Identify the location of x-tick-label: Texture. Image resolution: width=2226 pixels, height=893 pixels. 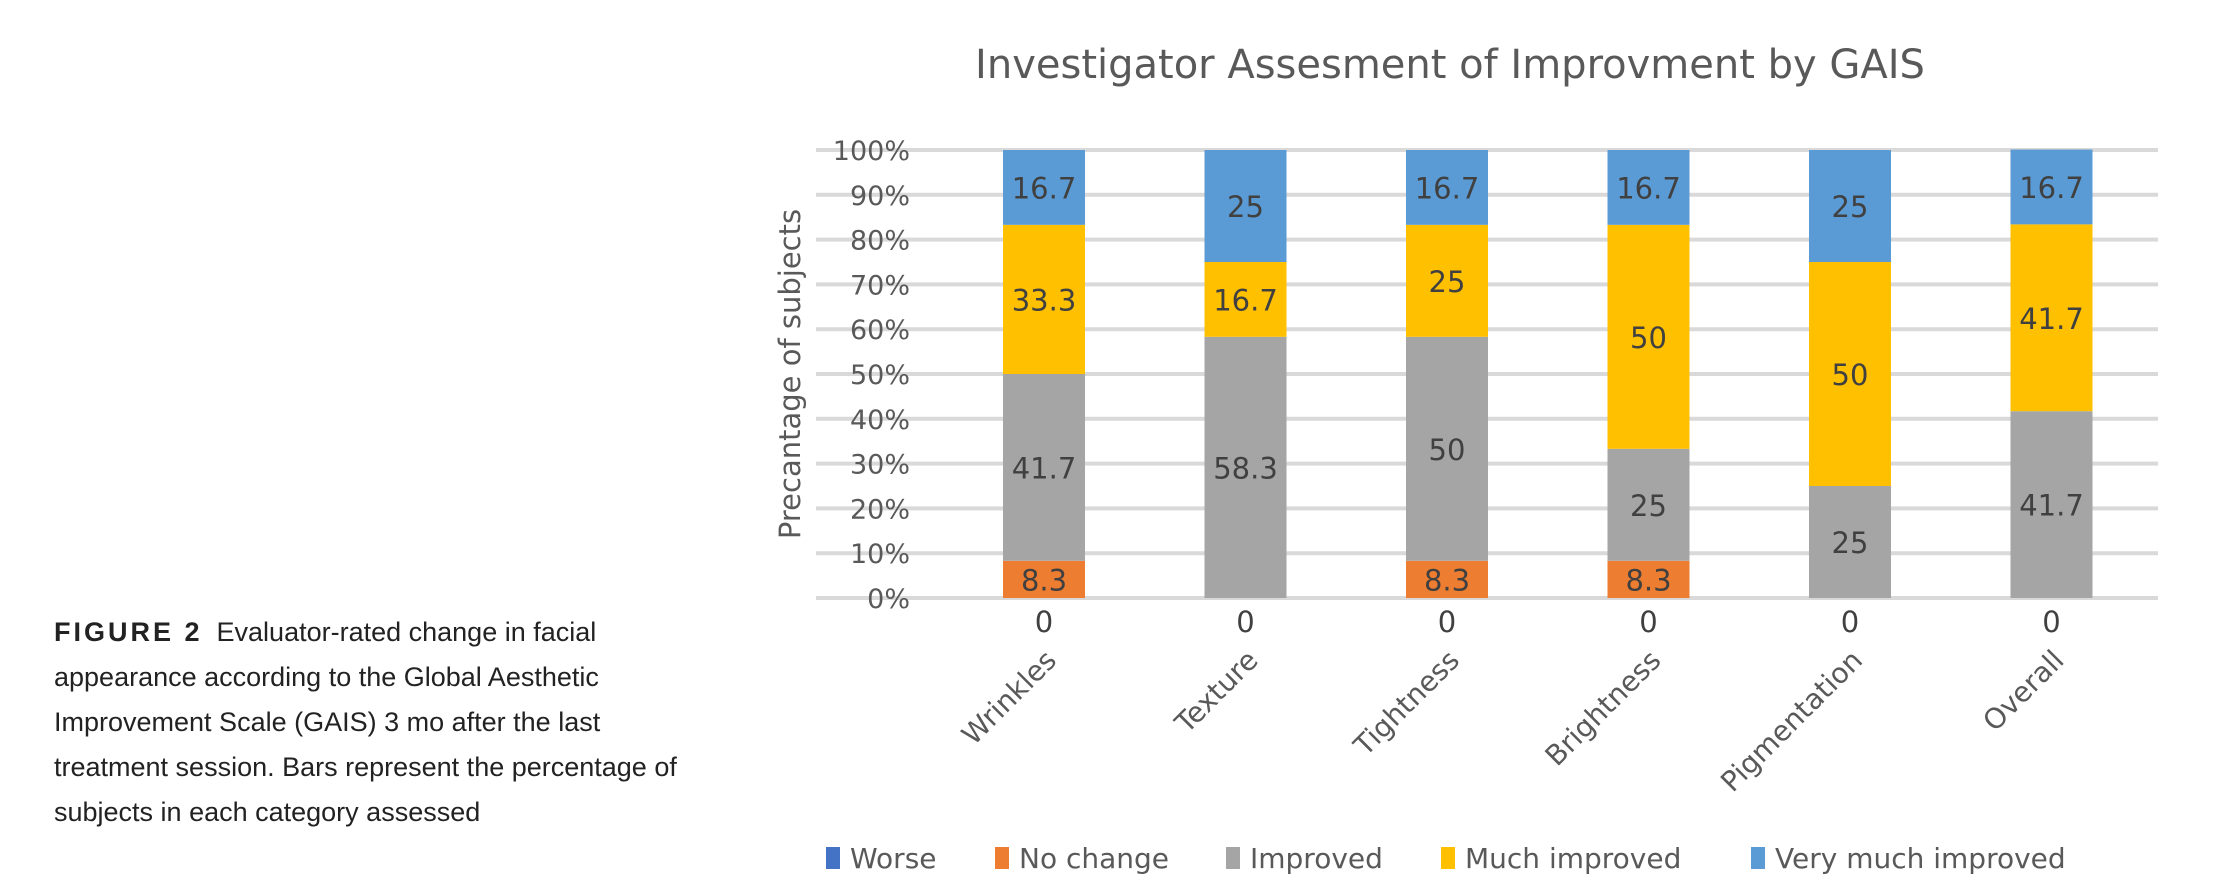
(1216, 692).